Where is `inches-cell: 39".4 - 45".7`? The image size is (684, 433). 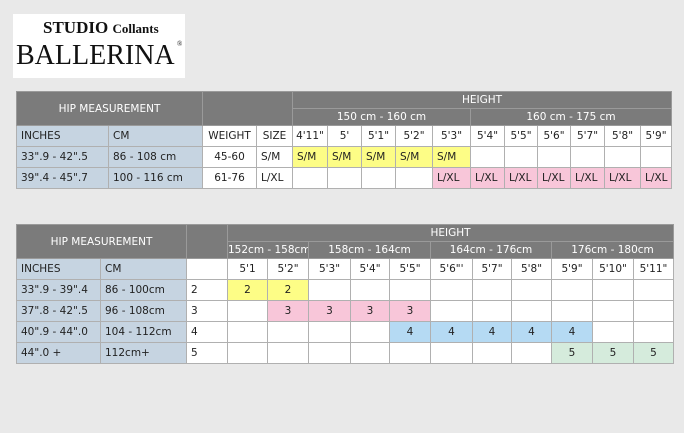 inches-cell: 39".4 - 45".7 is located at coordinates (62, 178).